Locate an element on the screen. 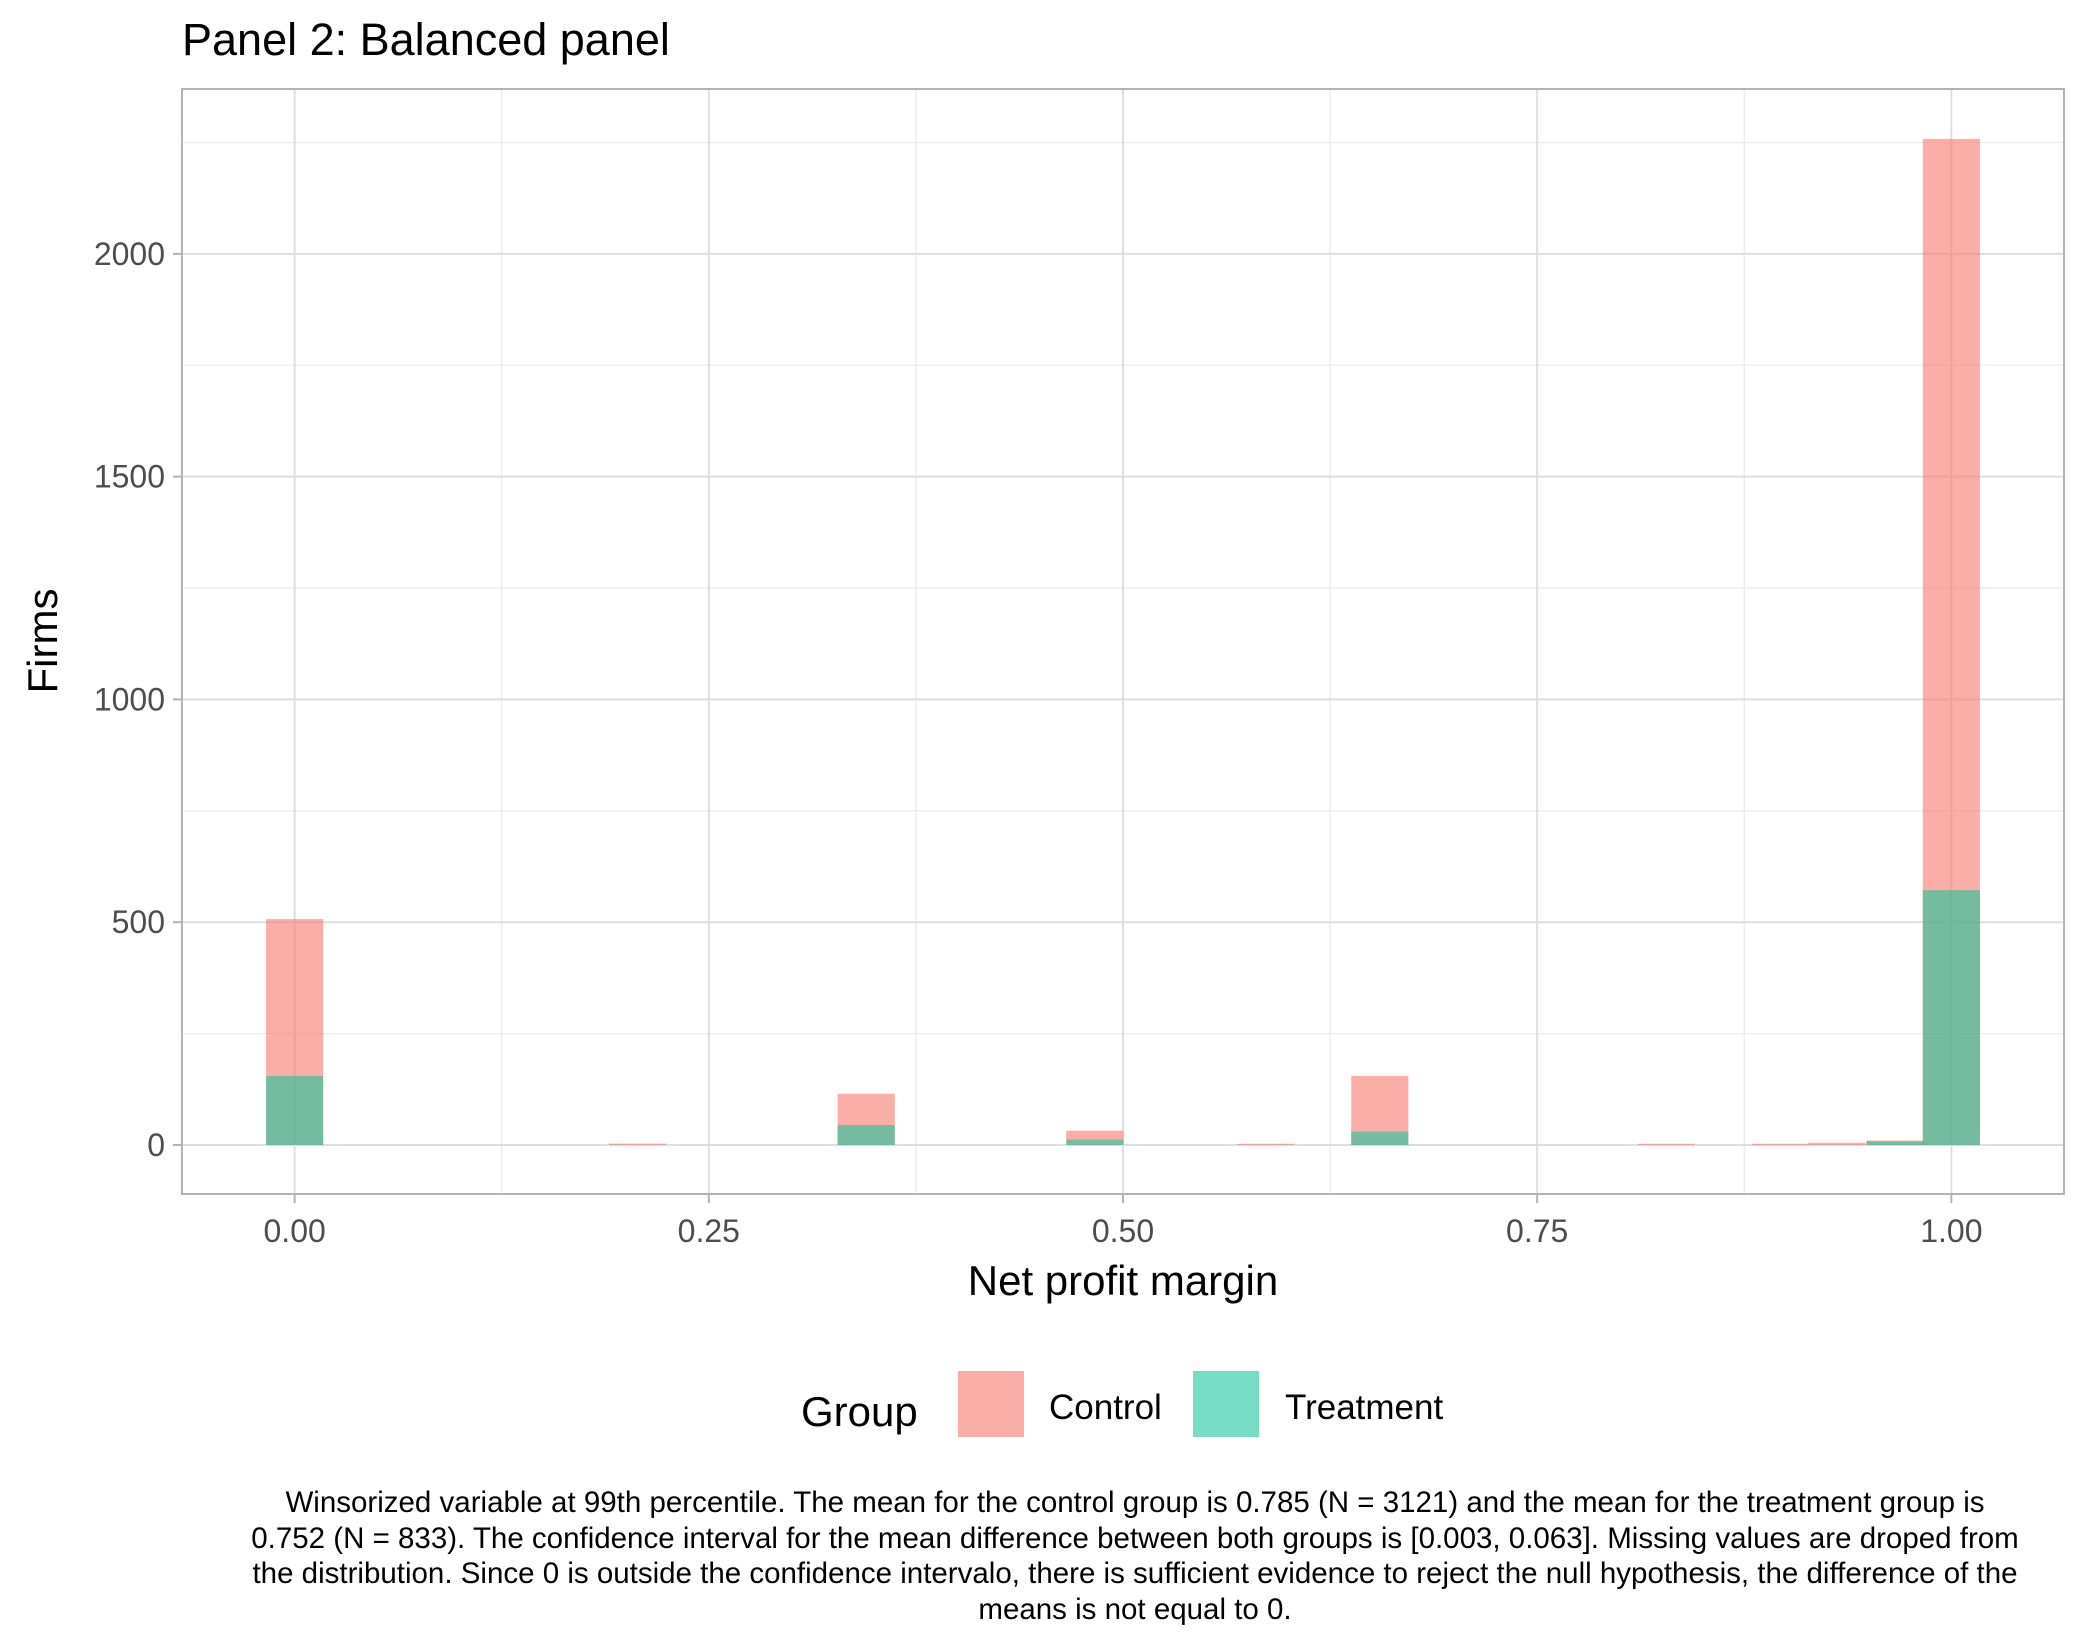  y-tick-label: 1500 is located at coordinates (129, 477).